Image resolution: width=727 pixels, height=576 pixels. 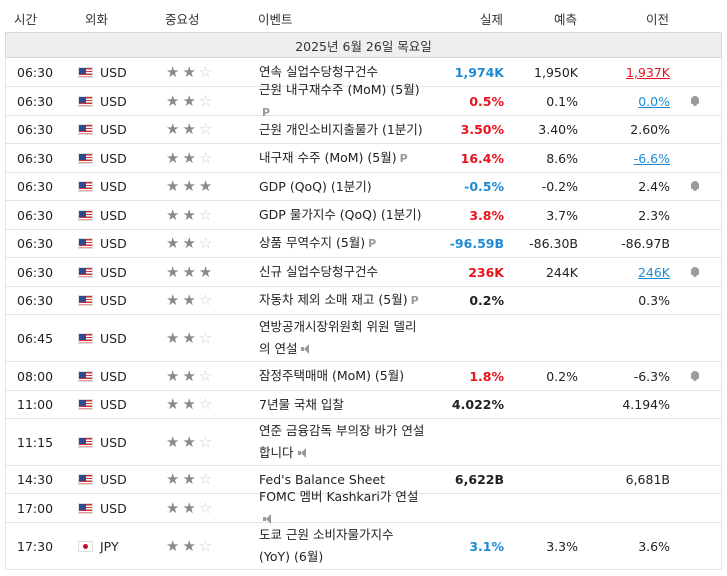 I want to click on event-title: 연방공개시장위원회 위원 델리의 연설, so click(x=338, y=337).